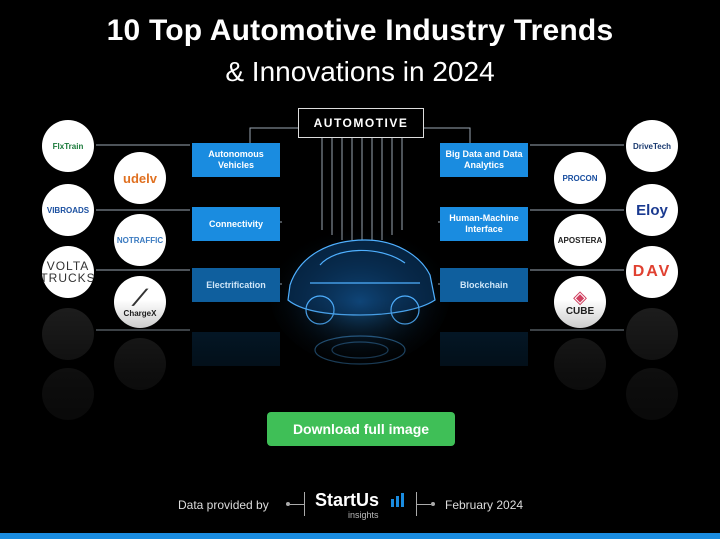 The width and height of the screenshot is (720, 539). What do you see at coordinates (652, 272) in the screenshot?
I see `logo-dav: DAV` at bounding box center [652, 272].